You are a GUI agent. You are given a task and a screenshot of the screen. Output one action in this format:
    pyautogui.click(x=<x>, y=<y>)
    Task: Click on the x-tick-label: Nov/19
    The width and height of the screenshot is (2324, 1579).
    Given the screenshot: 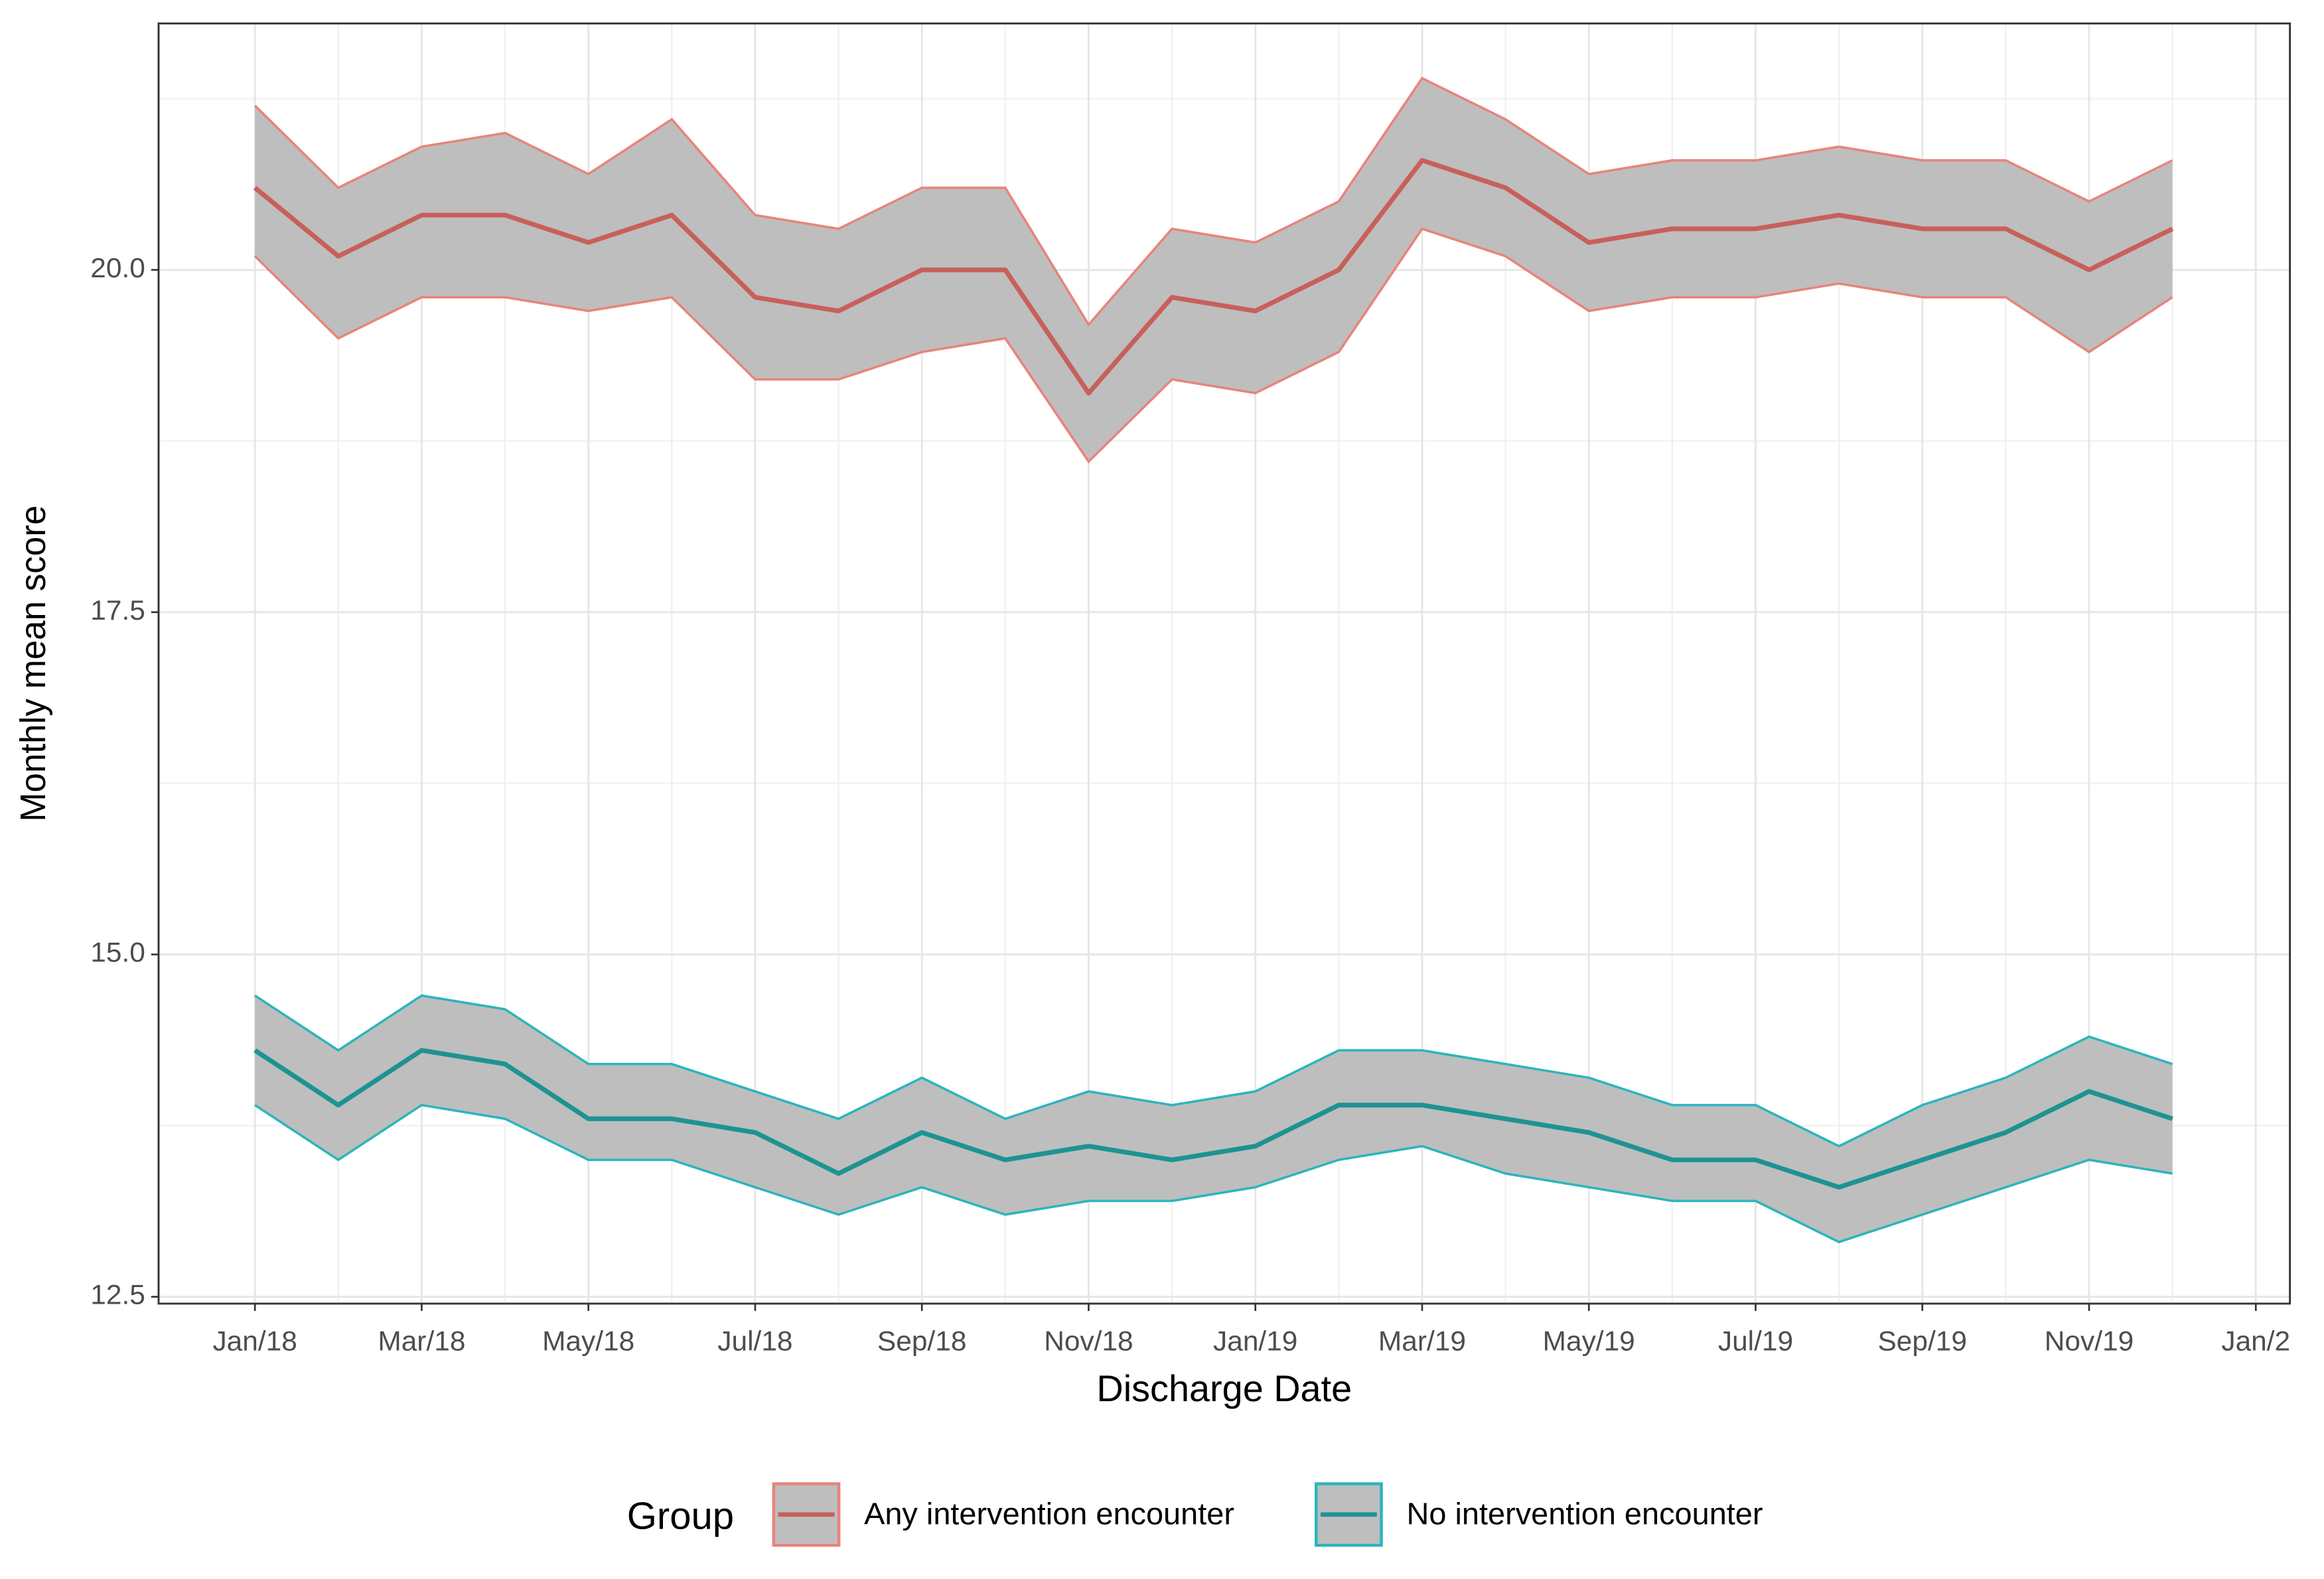 What is the action you would take?
    pyautogui.click(x=2089, y=1341)
    